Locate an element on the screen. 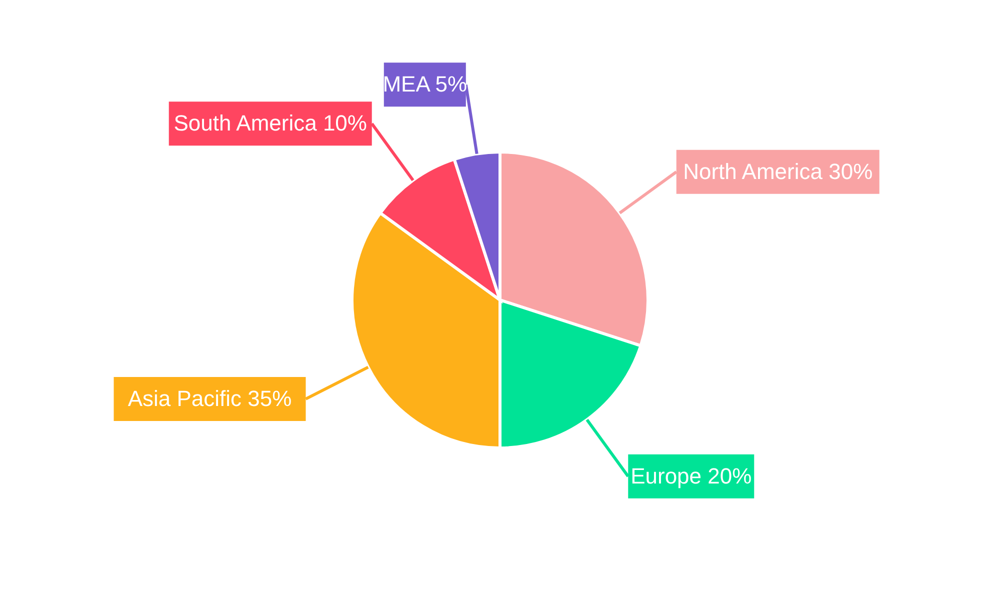  slice-label: South America 10% is located at coordinates (270, 123).